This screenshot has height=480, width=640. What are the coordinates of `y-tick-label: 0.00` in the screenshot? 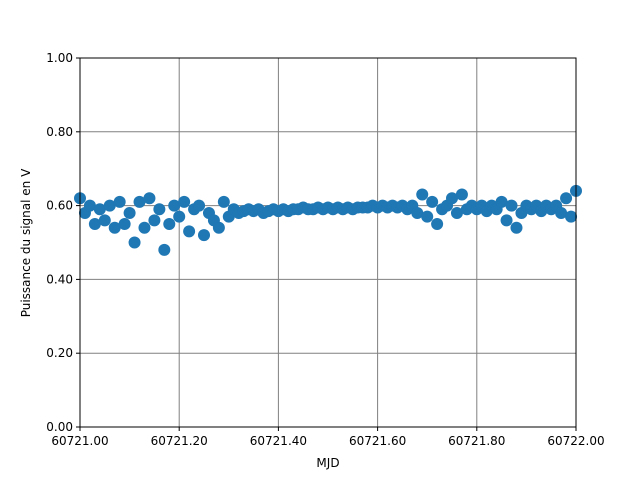 It's located at (59, 427).